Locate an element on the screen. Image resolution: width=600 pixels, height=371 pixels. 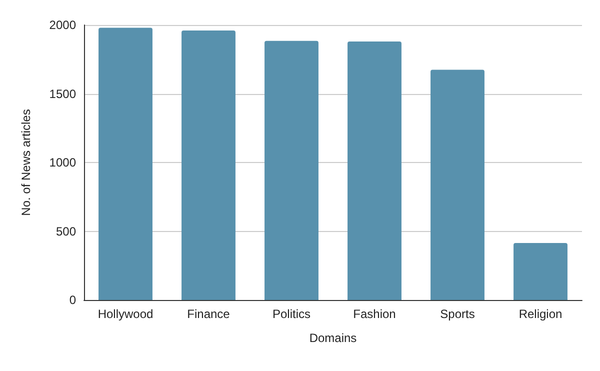
y-tick-label: 1500 is located at coordinates (62, 93).